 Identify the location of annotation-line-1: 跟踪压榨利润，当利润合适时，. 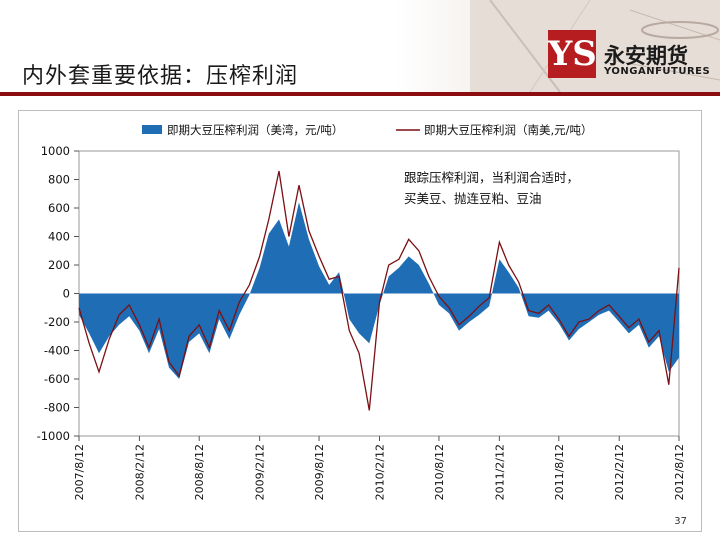
(491, 177).